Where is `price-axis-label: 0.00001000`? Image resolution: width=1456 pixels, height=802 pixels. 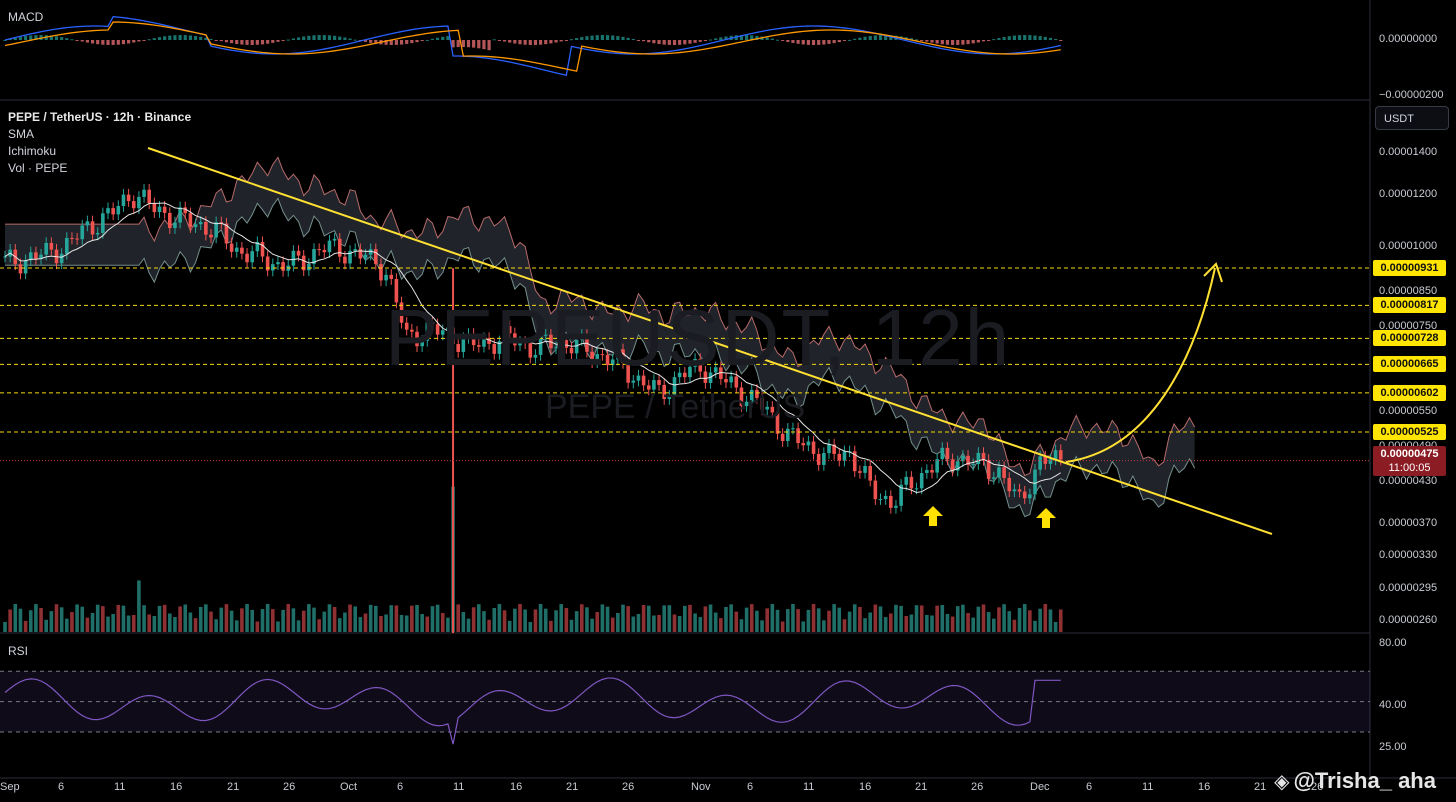
price-axis-label: 0.00001000 is located at coordinates (1408, 246).